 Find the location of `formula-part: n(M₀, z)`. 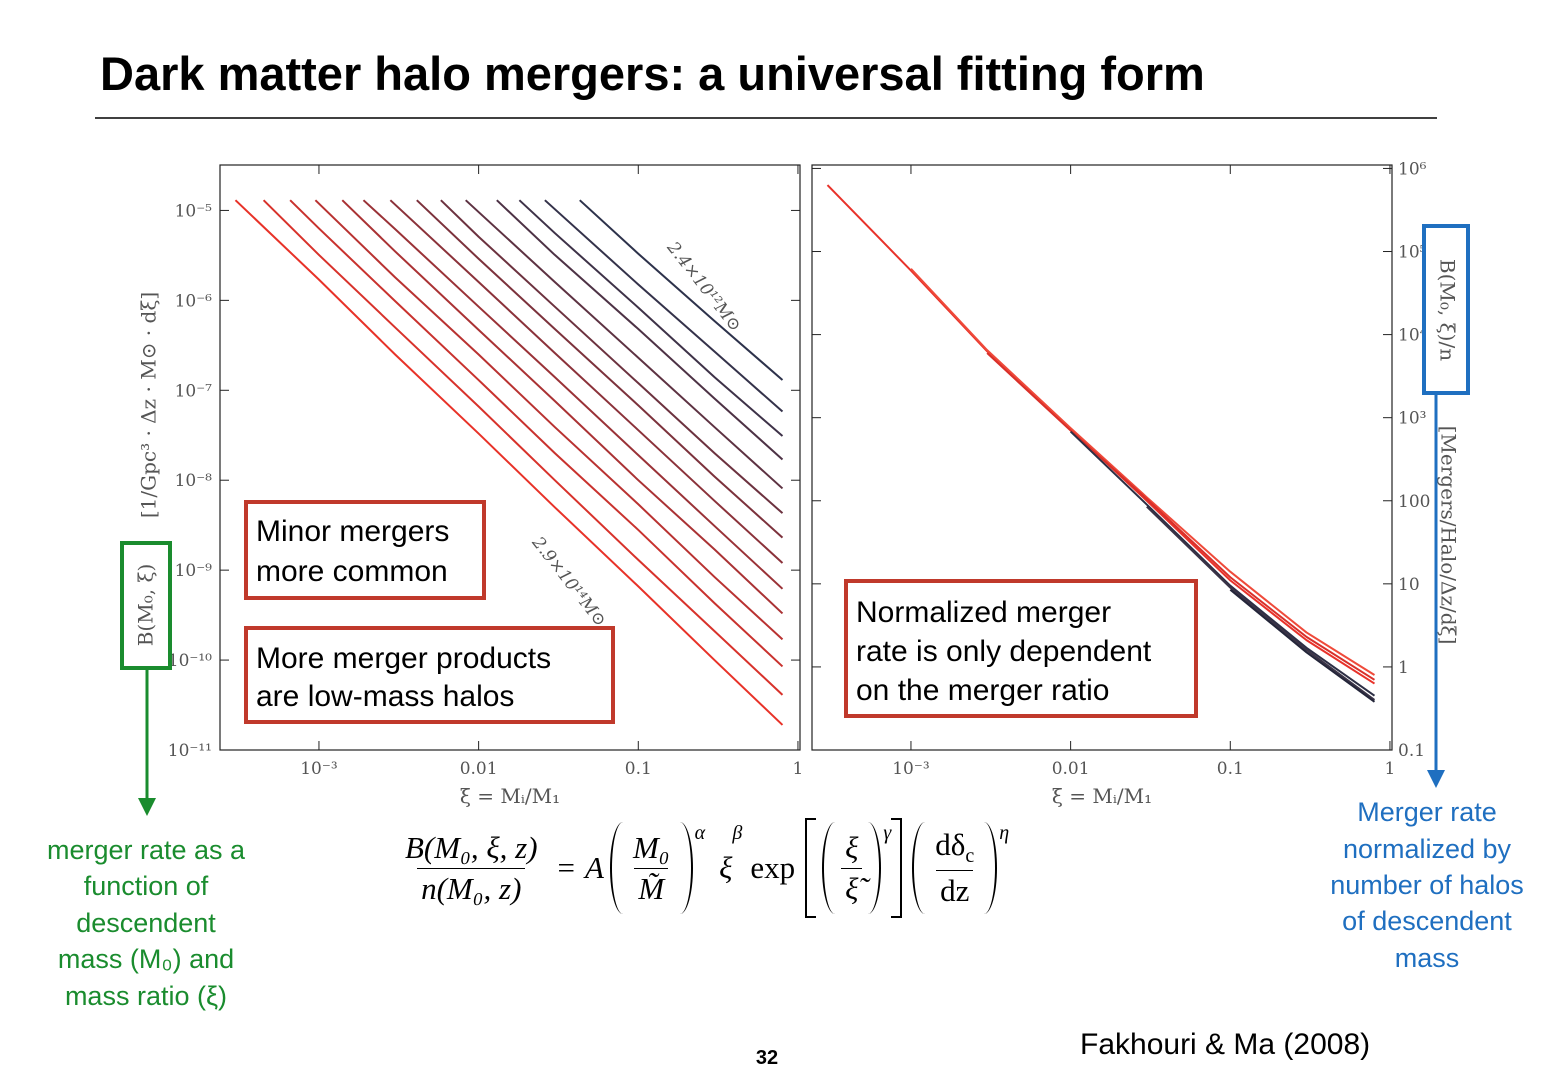

formula-part: n(M₀, z) is located at coordinates (471, 887).